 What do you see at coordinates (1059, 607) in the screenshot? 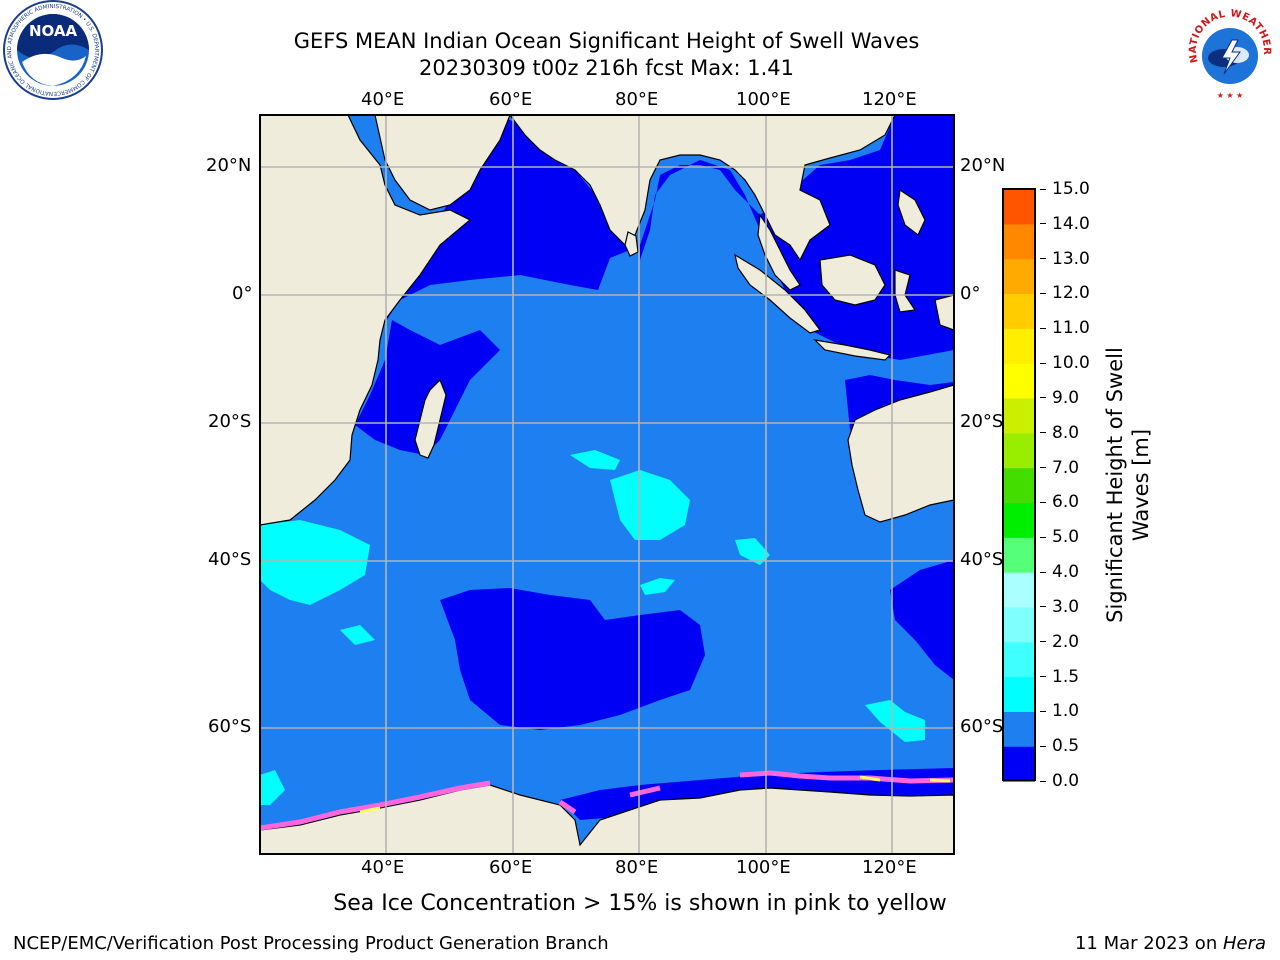
I see `colorbar-tick-label: 3.0` at bounding box center [1059, 607].